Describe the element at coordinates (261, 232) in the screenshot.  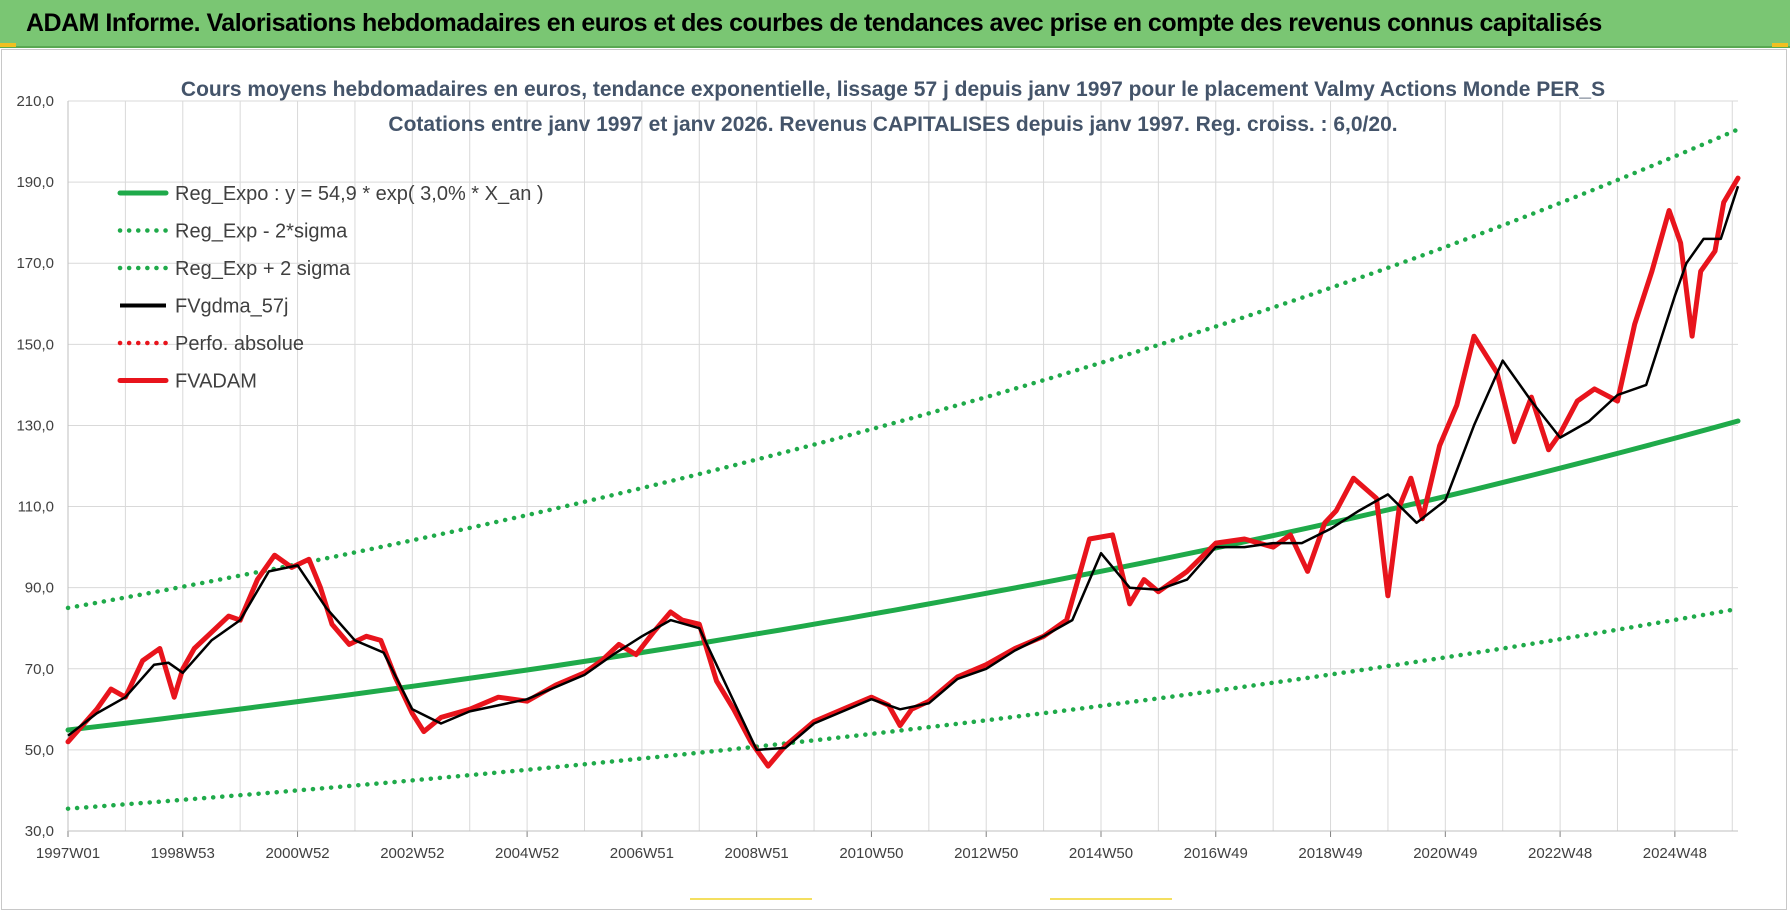
I see `legend-label: Reg_Exp - 2*sigma` at that location.